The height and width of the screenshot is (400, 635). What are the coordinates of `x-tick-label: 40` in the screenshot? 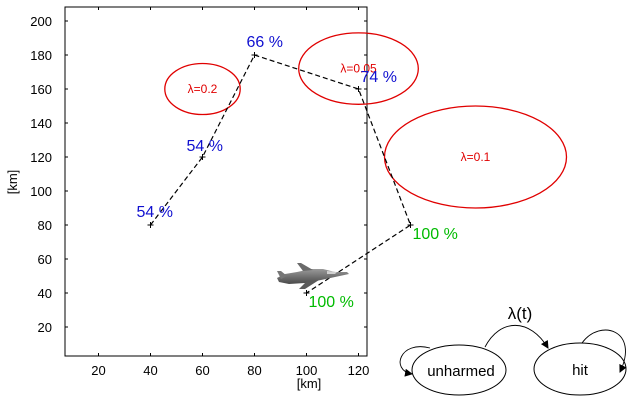 It's located at (150, 370).